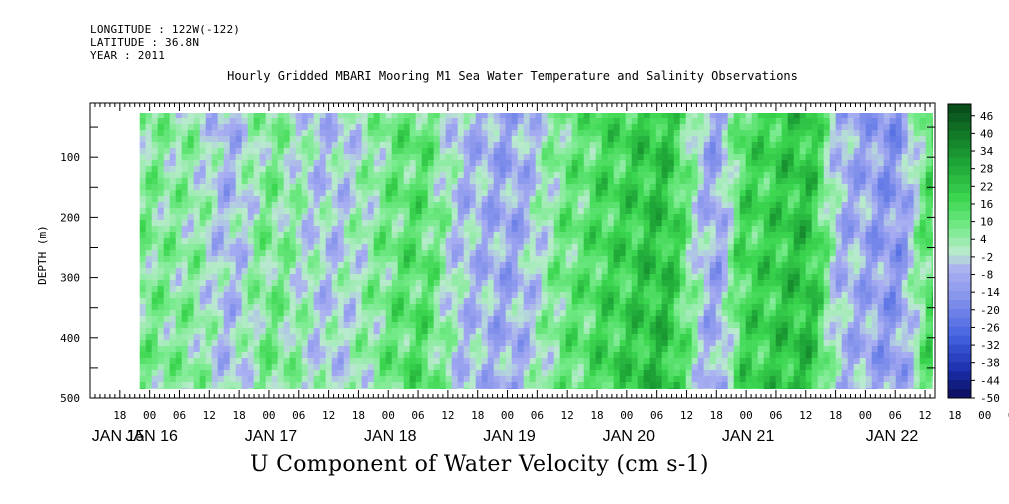 The height and width of the screenshot is (504, 1009). I want to click on colorbar-label: -20, so click(990, 310).